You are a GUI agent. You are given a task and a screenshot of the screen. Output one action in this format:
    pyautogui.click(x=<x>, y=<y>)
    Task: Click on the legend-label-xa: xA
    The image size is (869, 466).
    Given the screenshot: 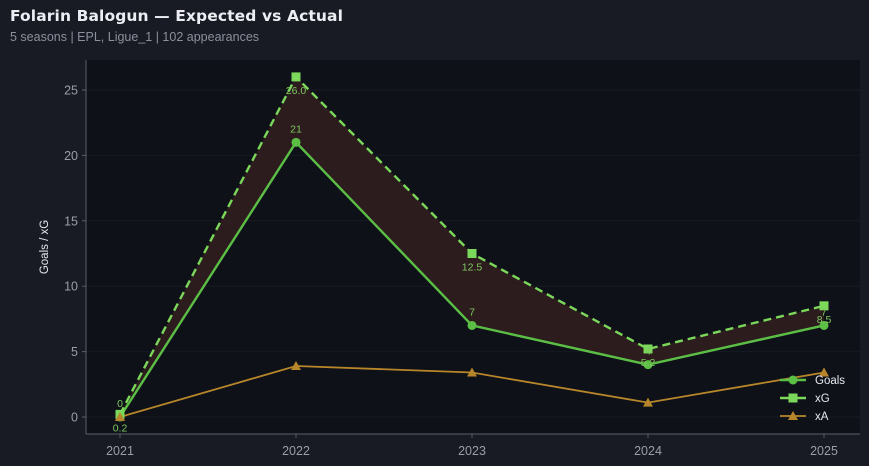 What is the action you would take?
    pyautogui.click(x=822, y=417)
    